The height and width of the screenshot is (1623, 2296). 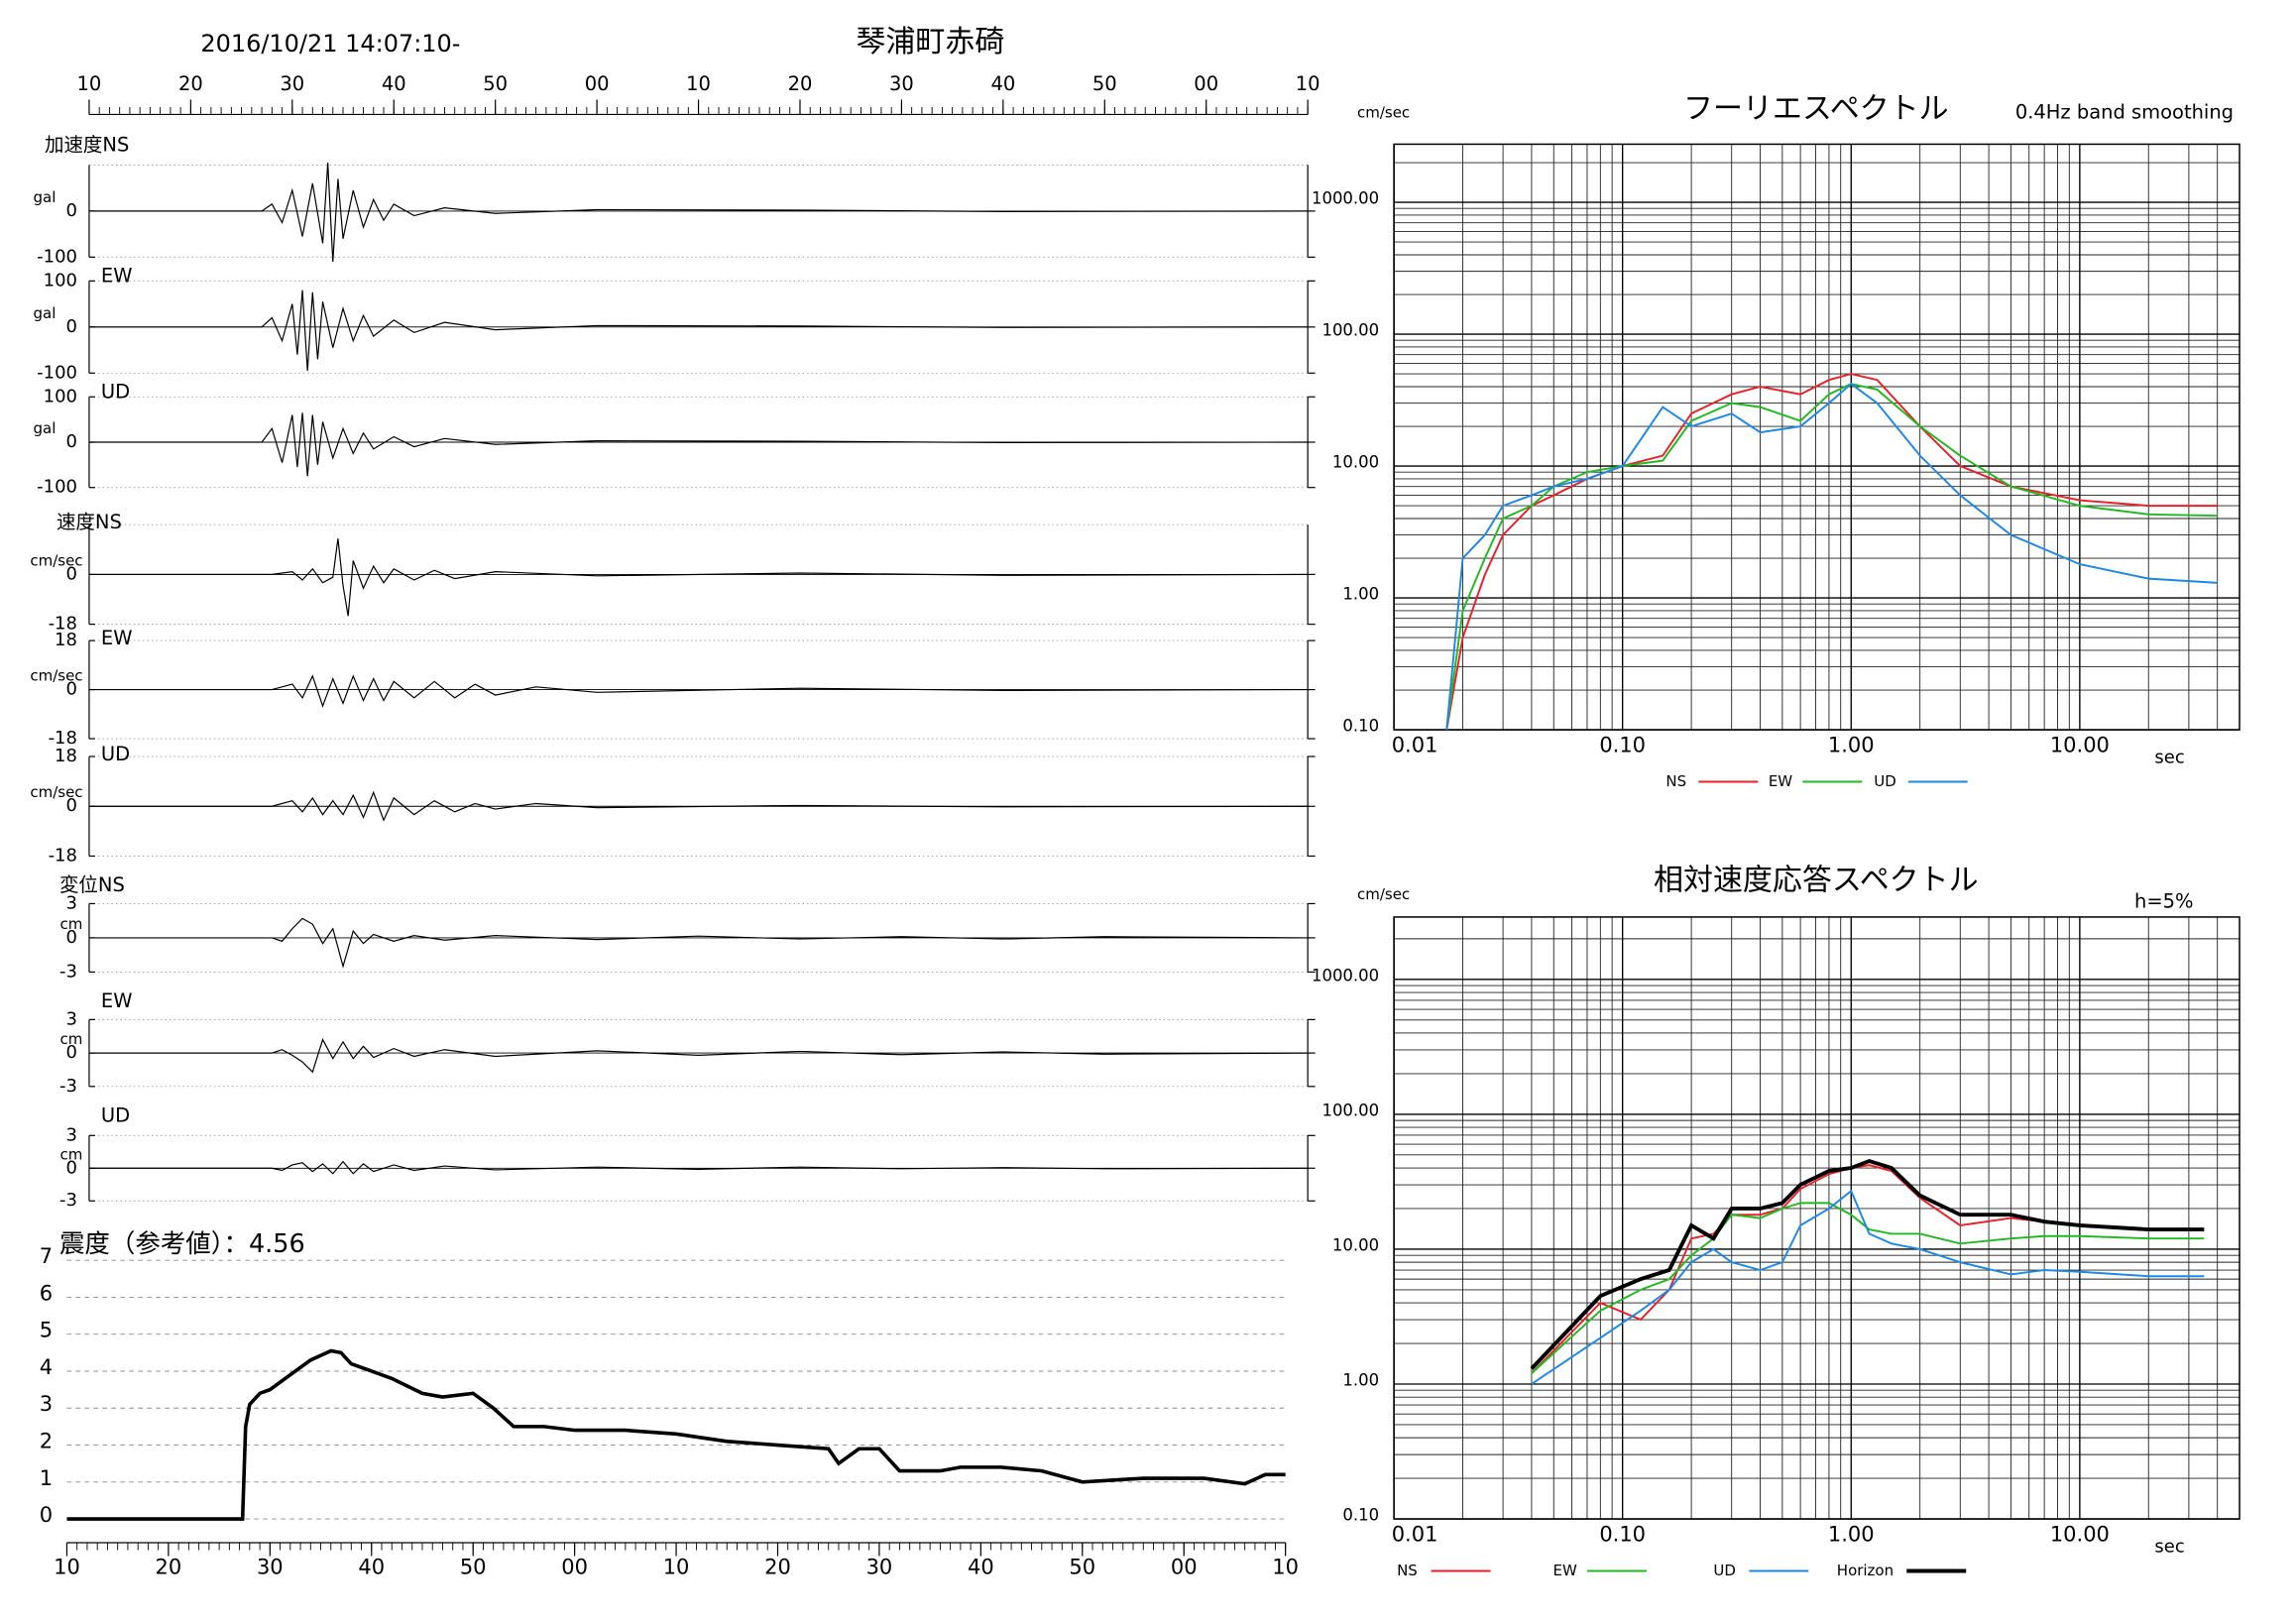 What do you see at coordinates (92, 884) in the screenshot?
I see `panel-label: 変位NS` at bounding box center [92, 884].